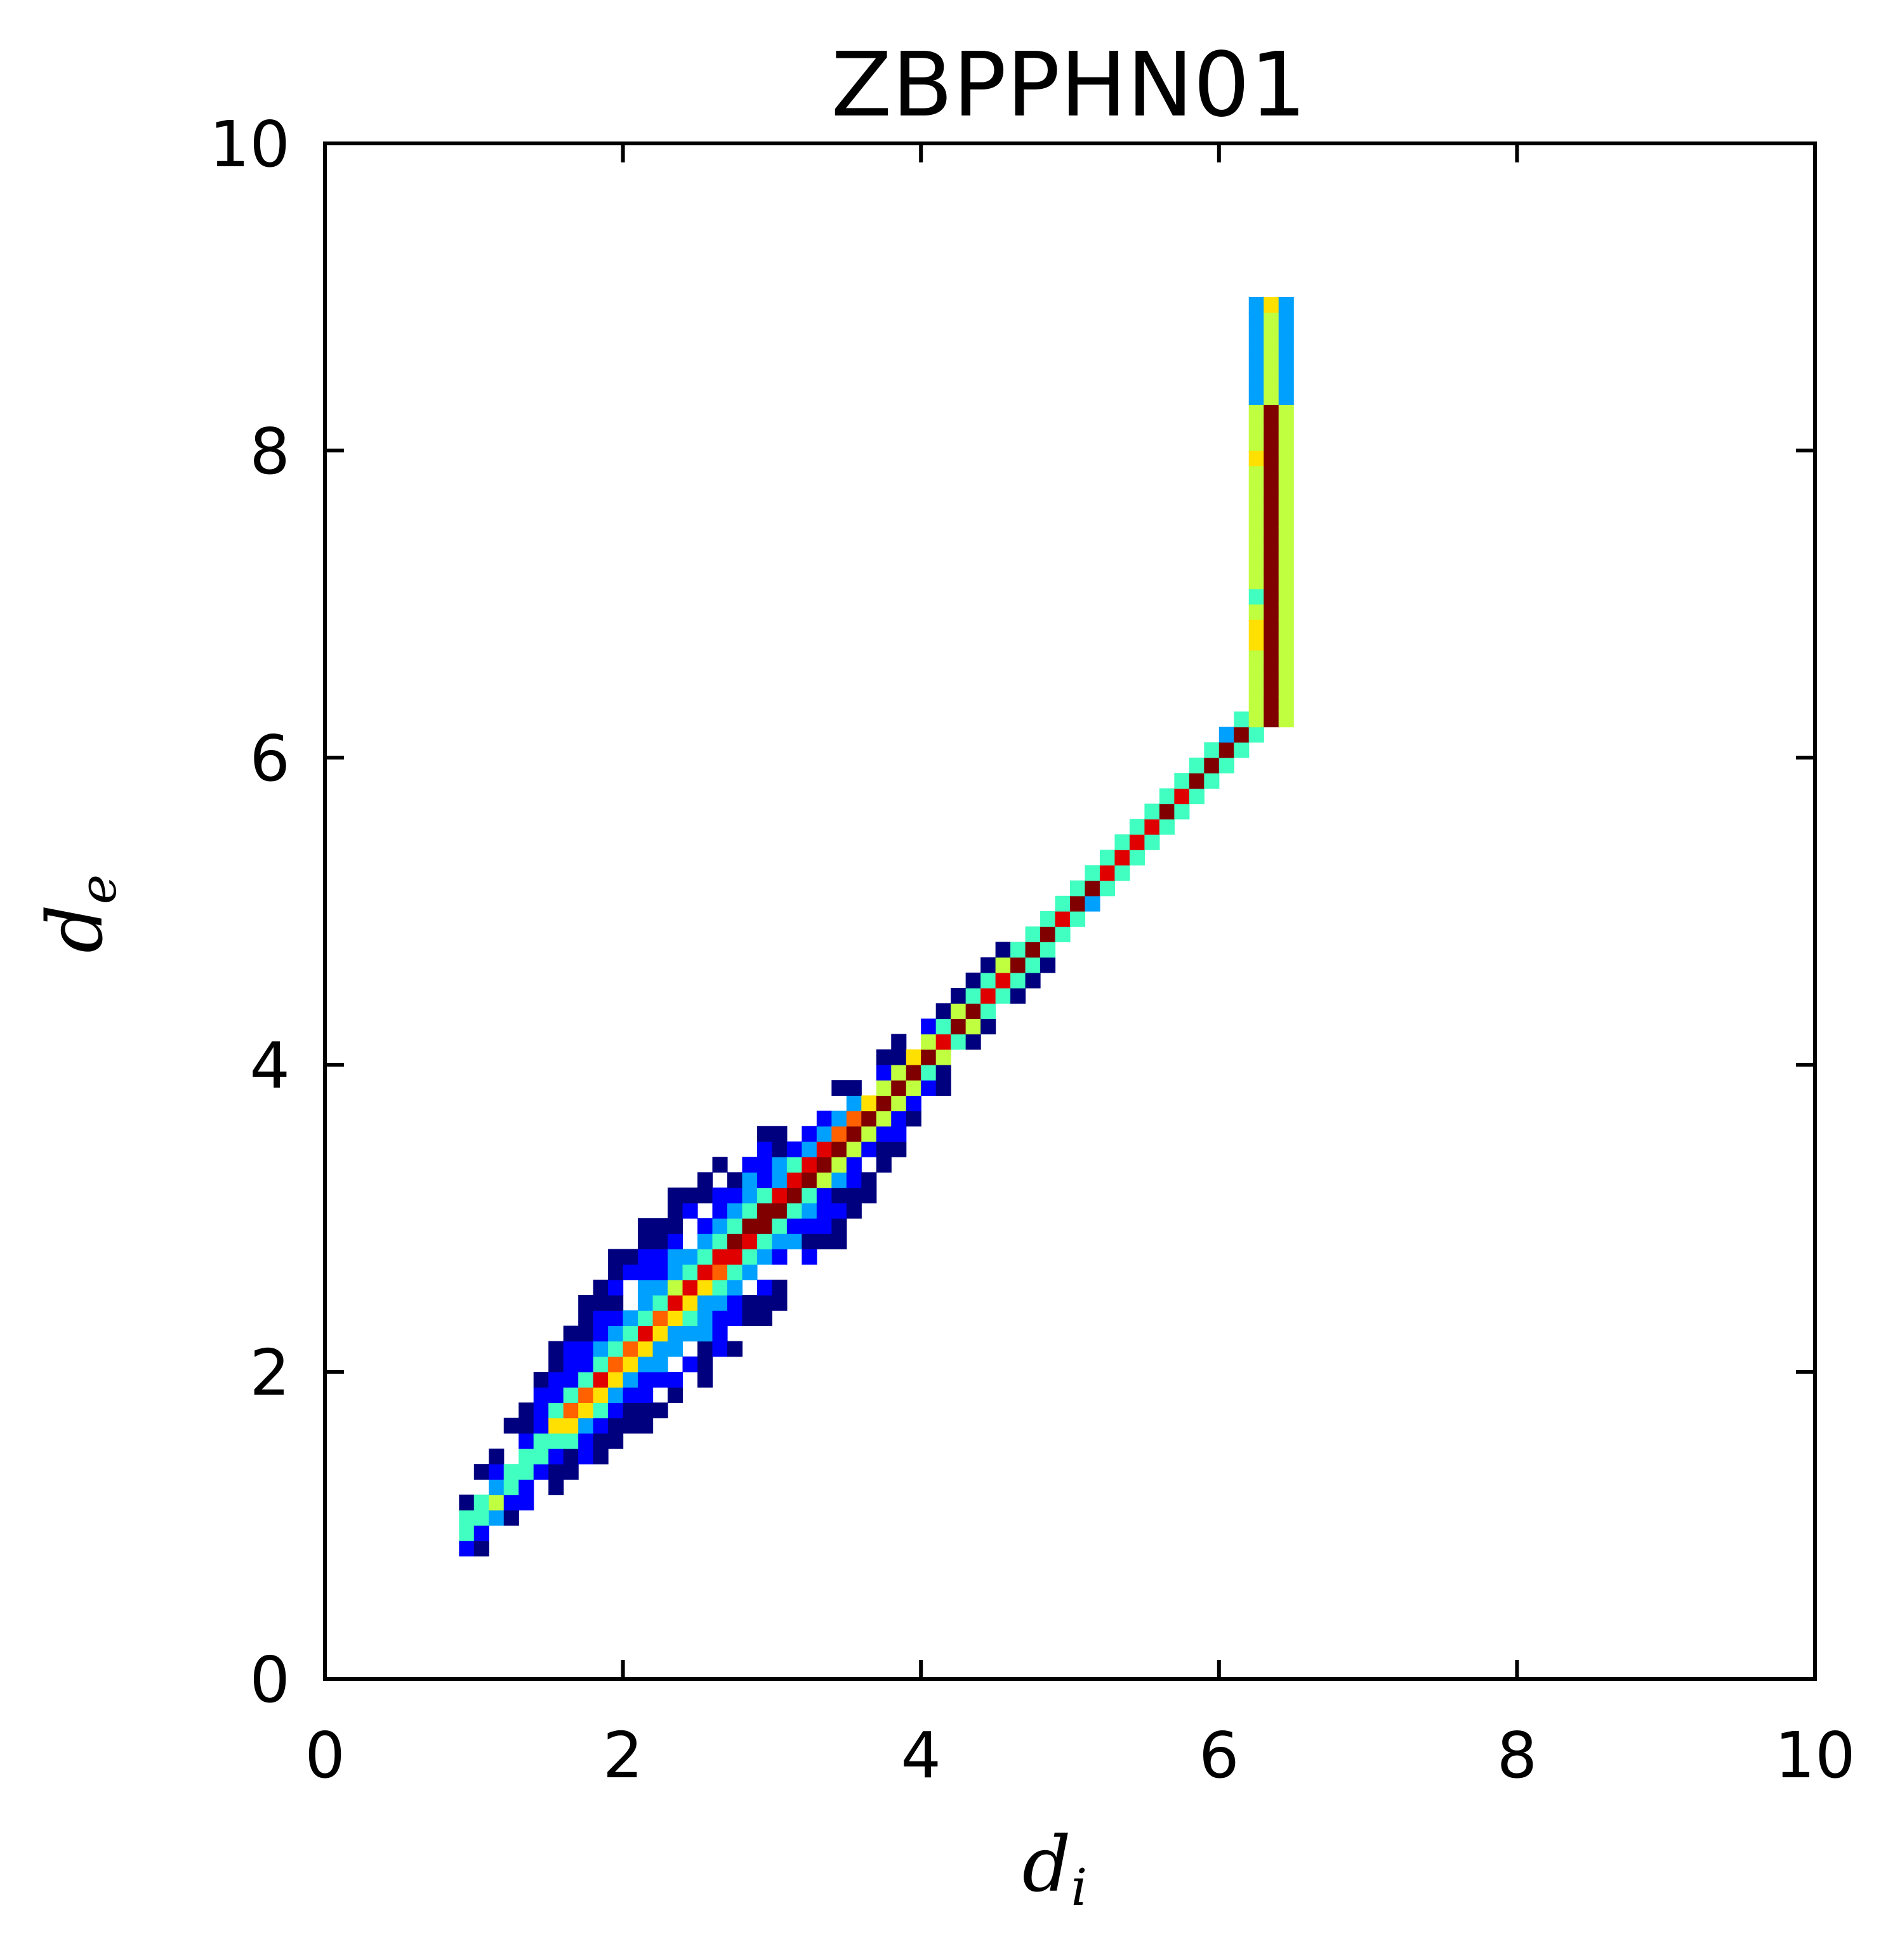 The height and width of the screenshot is (1960, 1888). Describe the element at coordinates (1046, 1865) in the screenshot. I see `x-axis-label-main: d` at that location.